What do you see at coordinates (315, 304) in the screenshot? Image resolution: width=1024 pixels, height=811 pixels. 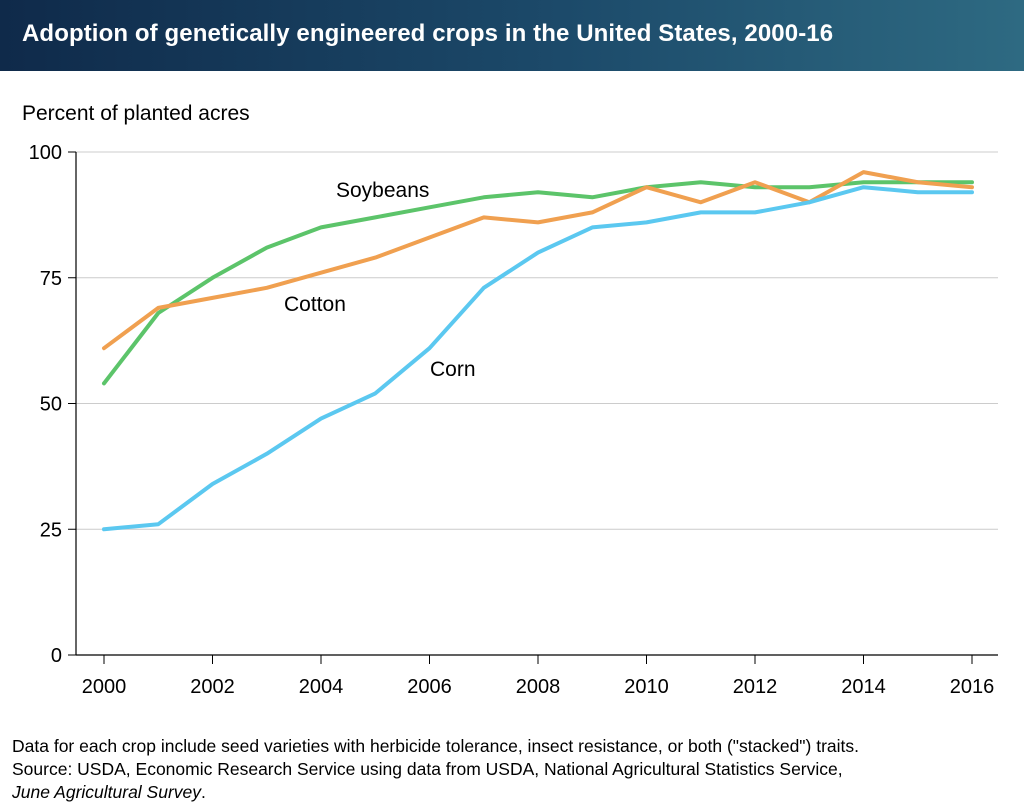 I see `series-label-cotton: Cotton` at bounding box center [315, 304].